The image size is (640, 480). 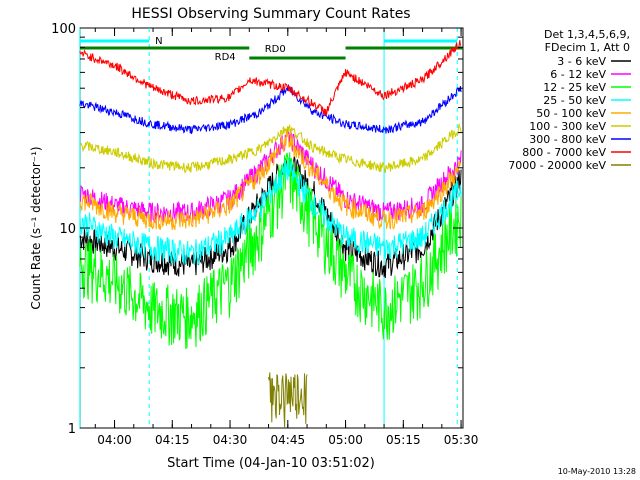 What do you see at coordinates (36, 227) in the screenshot?
I see `y-axis-label: Count Rate (s⁻¹ detector⁻¹)` at bounding box center [36, 227].